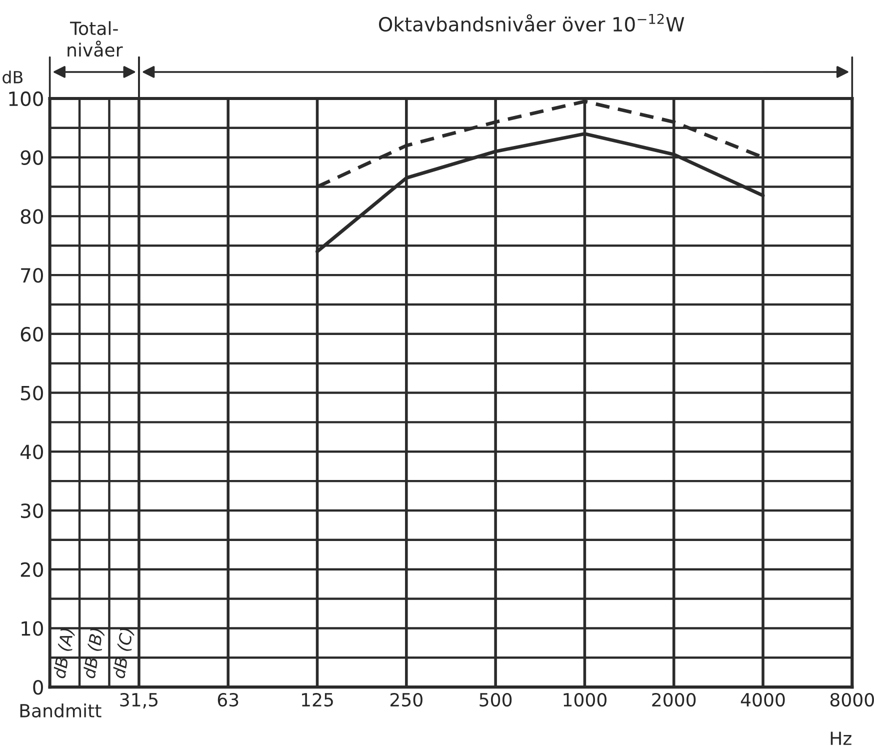  Describe the element at coordinates (64, 654) in the screenshot. I see `annotation: dB (A)` at that location.